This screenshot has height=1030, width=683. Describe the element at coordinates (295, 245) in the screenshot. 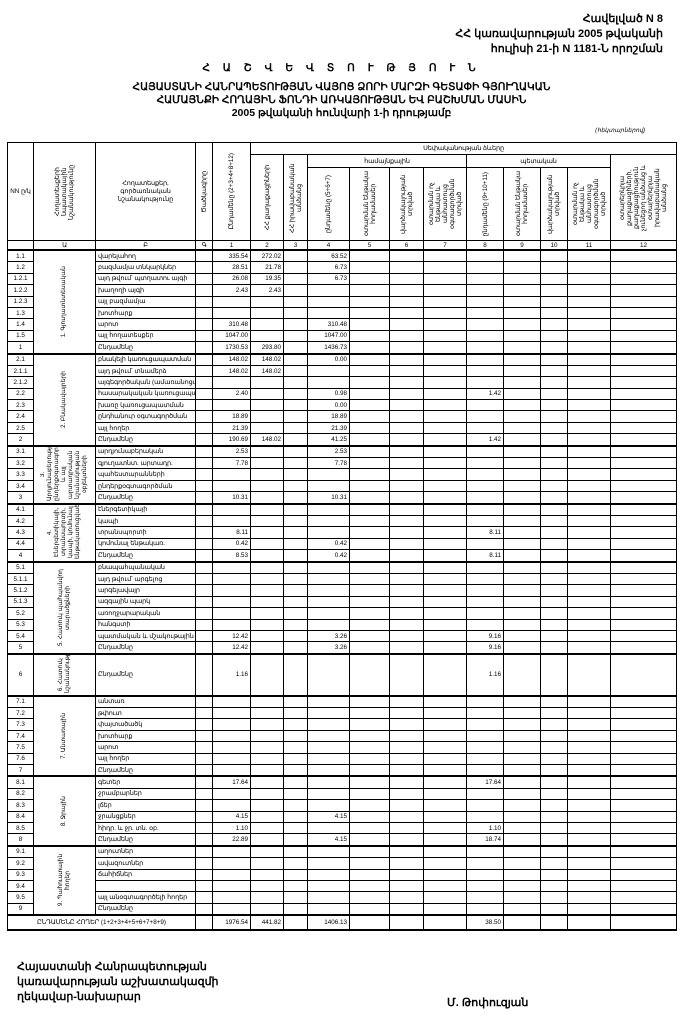

I see `column-number: 3` at that location.